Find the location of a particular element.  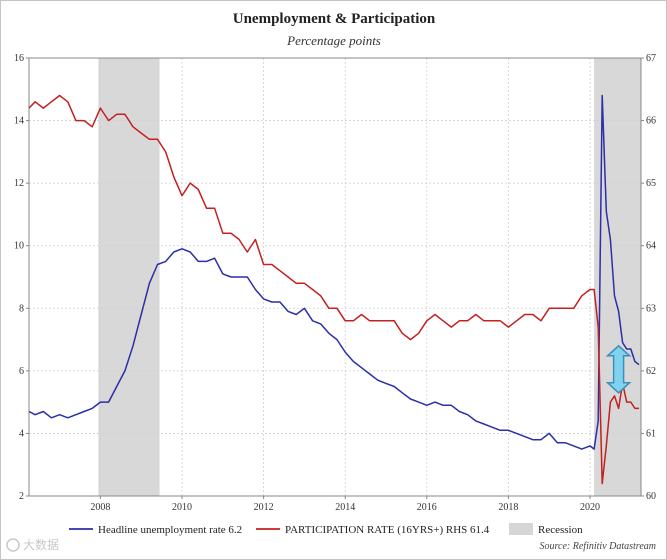

left-tick-label: 6 is located at coordinates (21, 371).